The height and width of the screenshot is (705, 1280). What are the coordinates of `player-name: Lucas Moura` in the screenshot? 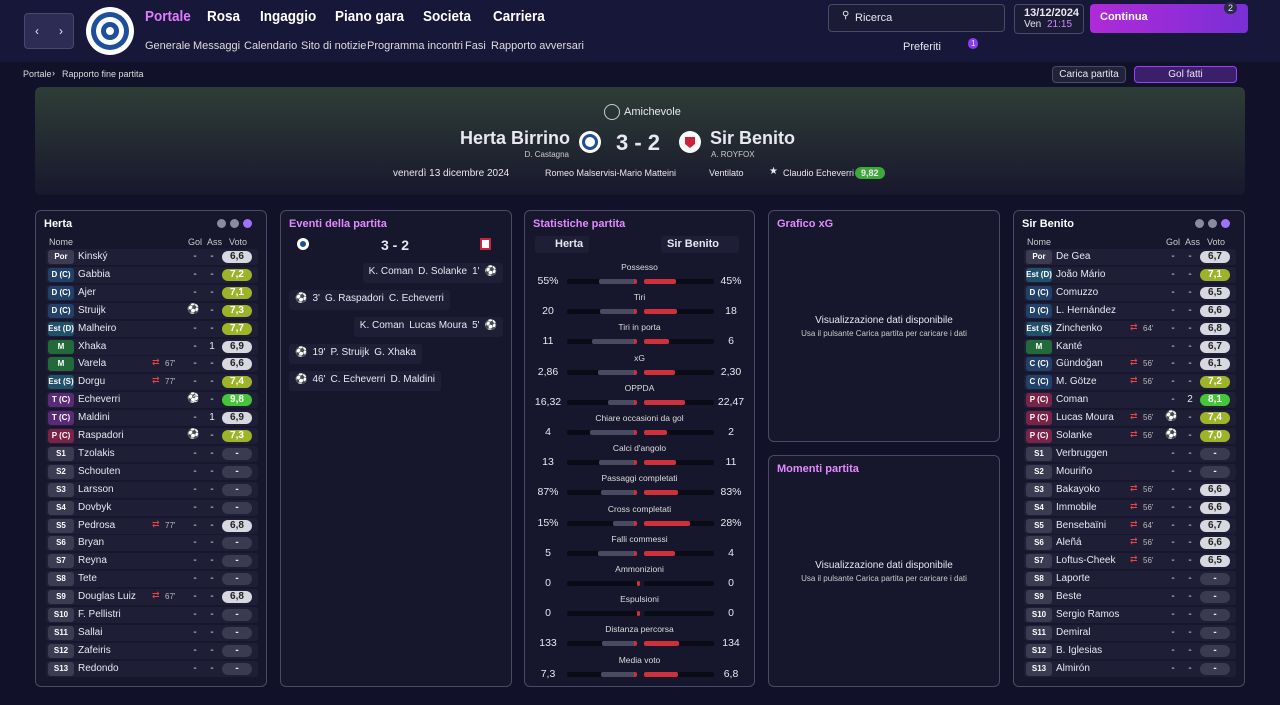 It's located at (1085, 418).